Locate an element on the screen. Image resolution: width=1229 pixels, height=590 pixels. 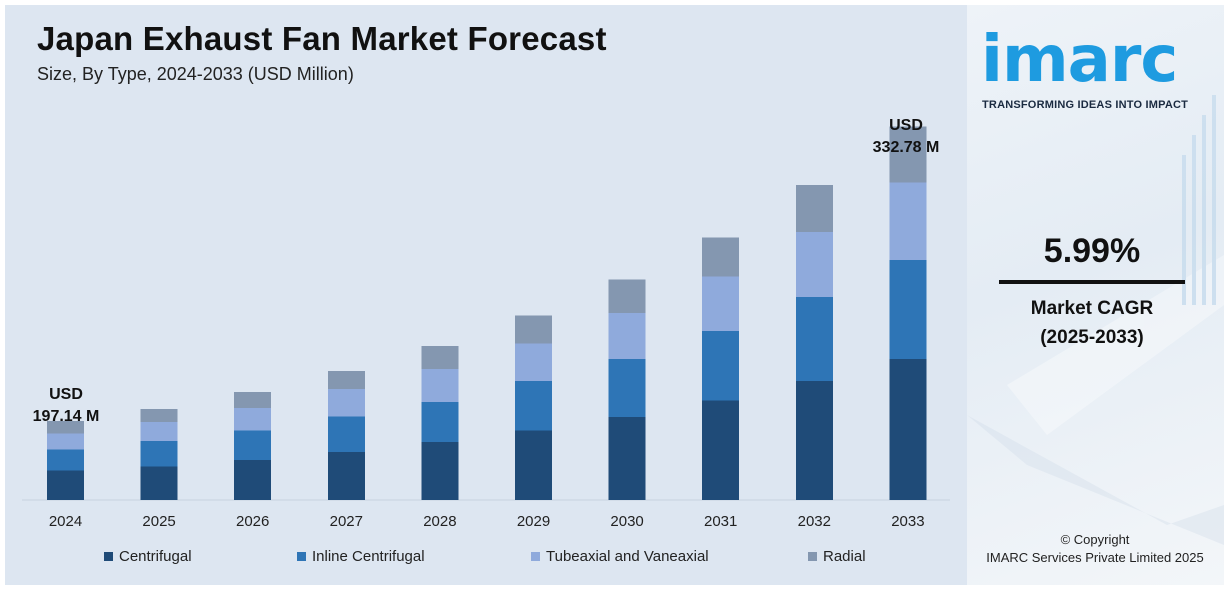
first-bar-callout-line2: 197.14 M is located at coordinates (66, 416).